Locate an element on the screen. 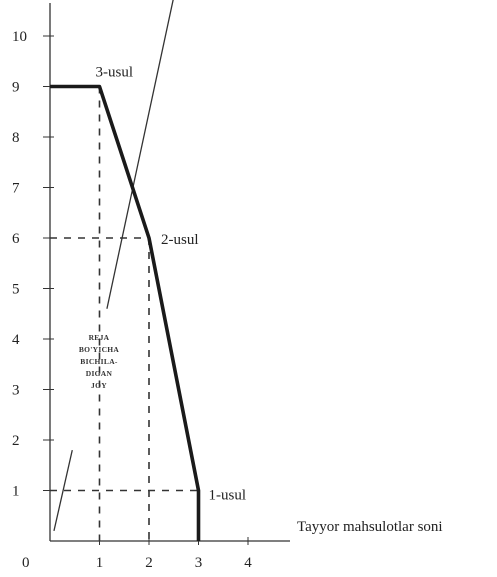  region-label: REJA BO'YICHA BICHILA- DIGAN JOY is located at coordinates (99, 361).